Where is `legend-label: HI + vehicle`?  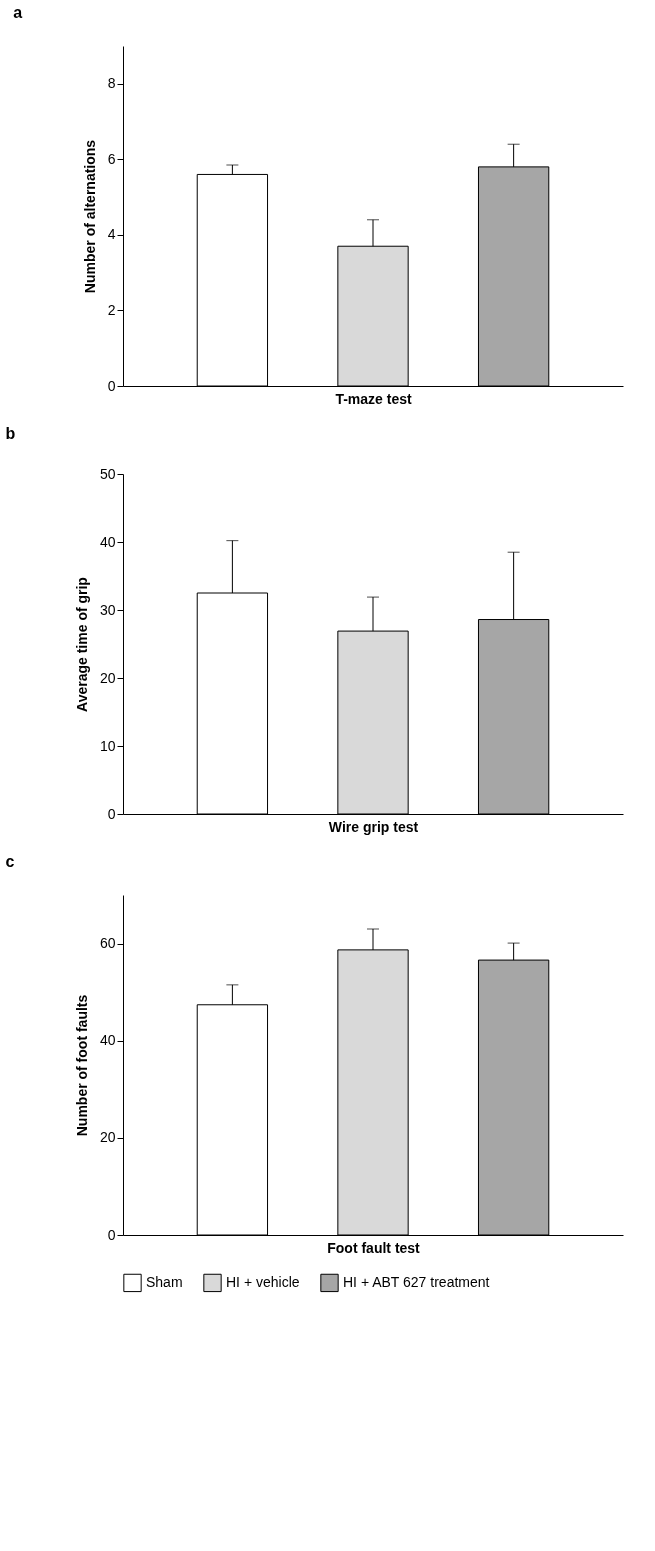 legend-label: HI + vehicle is located at coordinates (263, 1281).